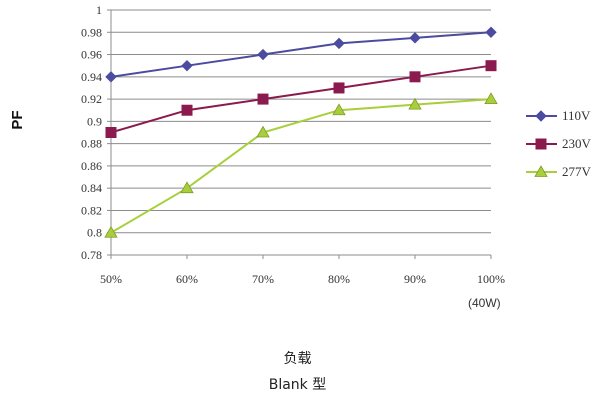  What do you see at coordinates (94, 121) in the screenshot?
I see `y-tick-label: 0.9` at bounding box center [94, 121].